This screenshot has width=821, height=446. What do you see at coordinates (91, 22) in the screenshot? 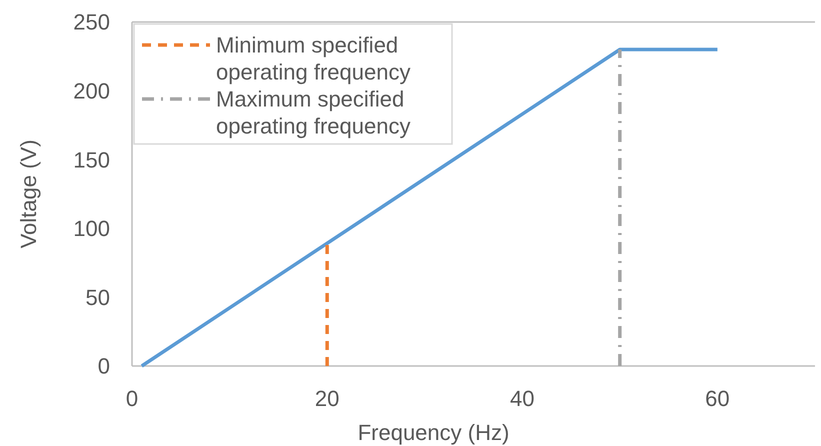
I see `y-tick-label: 250` at bounding box center [91, 22].